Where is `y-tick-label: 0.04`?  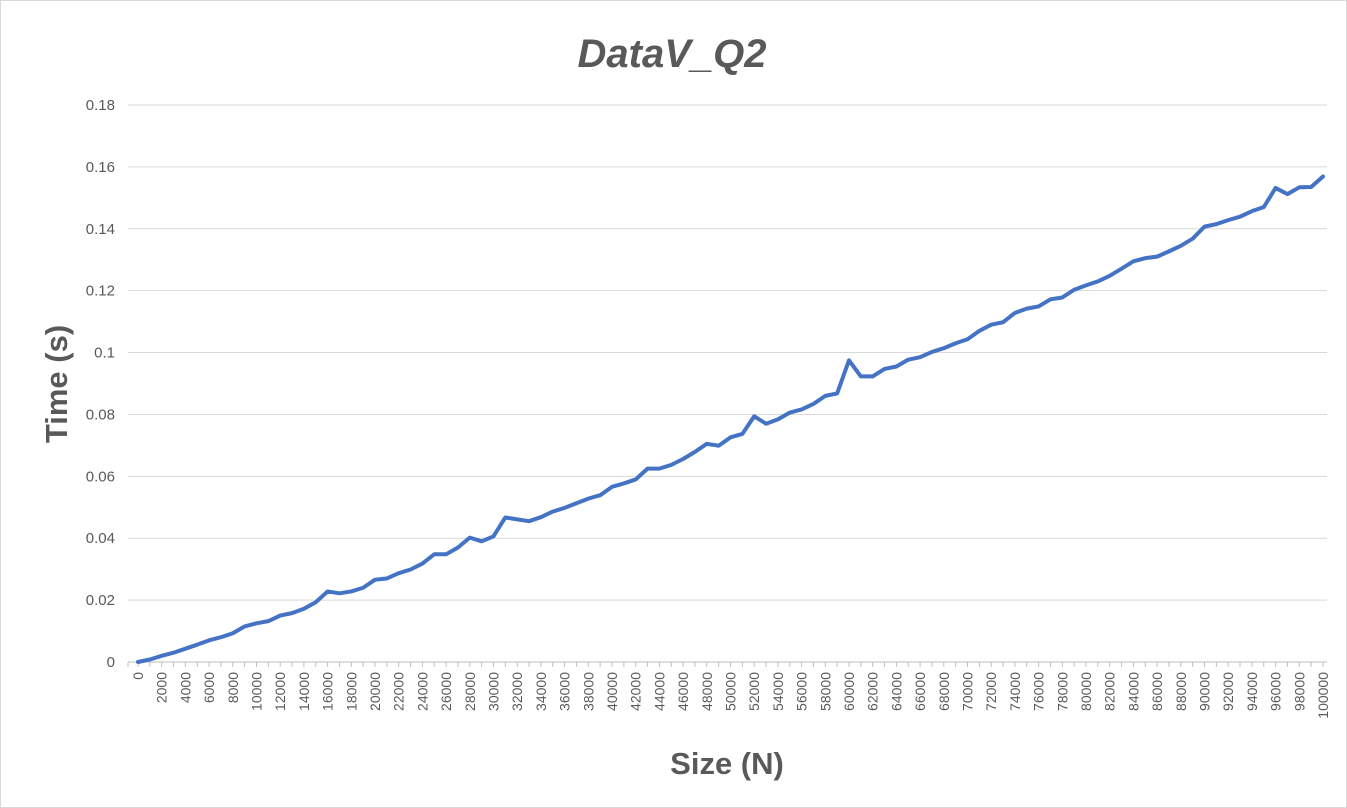
y-tick-label: 0.04 is located at coordinates (100, 538).